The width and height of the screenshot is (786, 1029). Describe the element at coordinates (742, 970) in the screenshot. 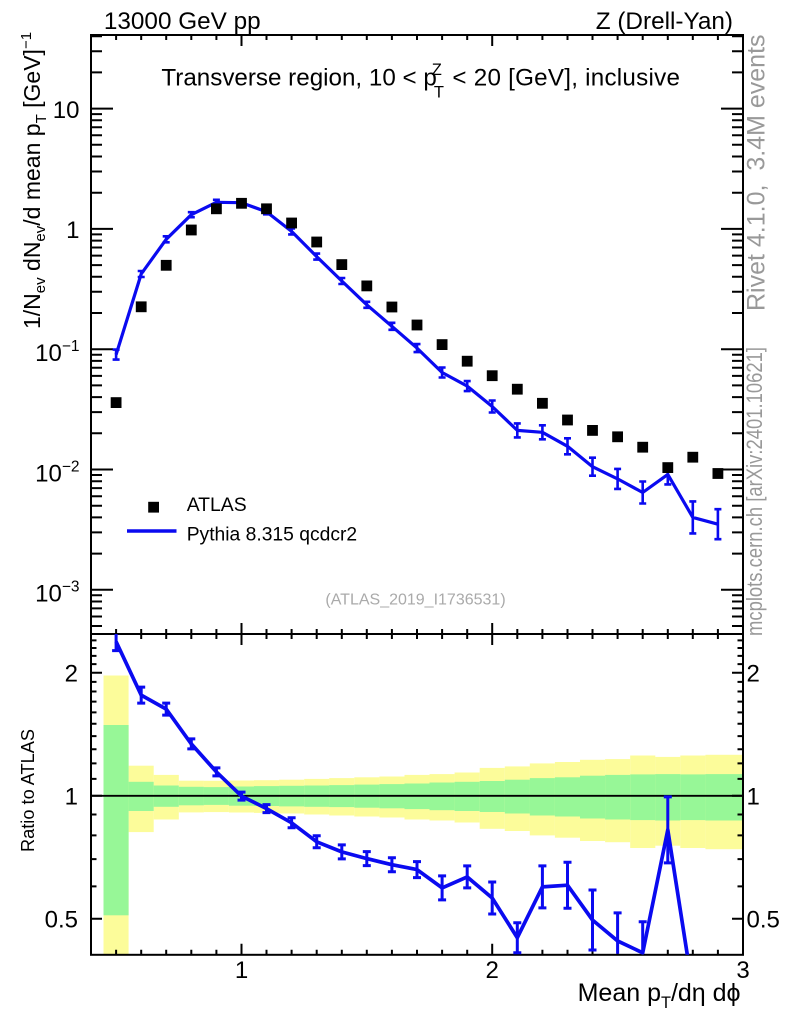

I see `svg-text: 3` at that location.